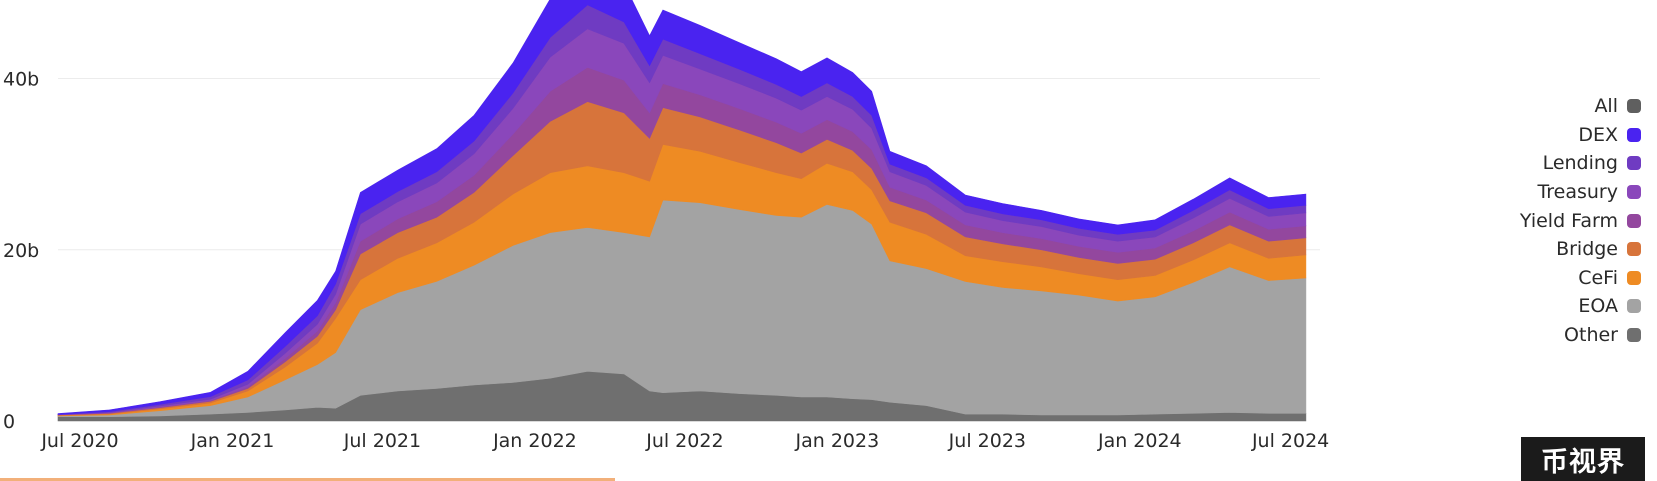 The image size is (1657, 481). I want to click on watermark-badge: 币视界, so click(1583, 459).